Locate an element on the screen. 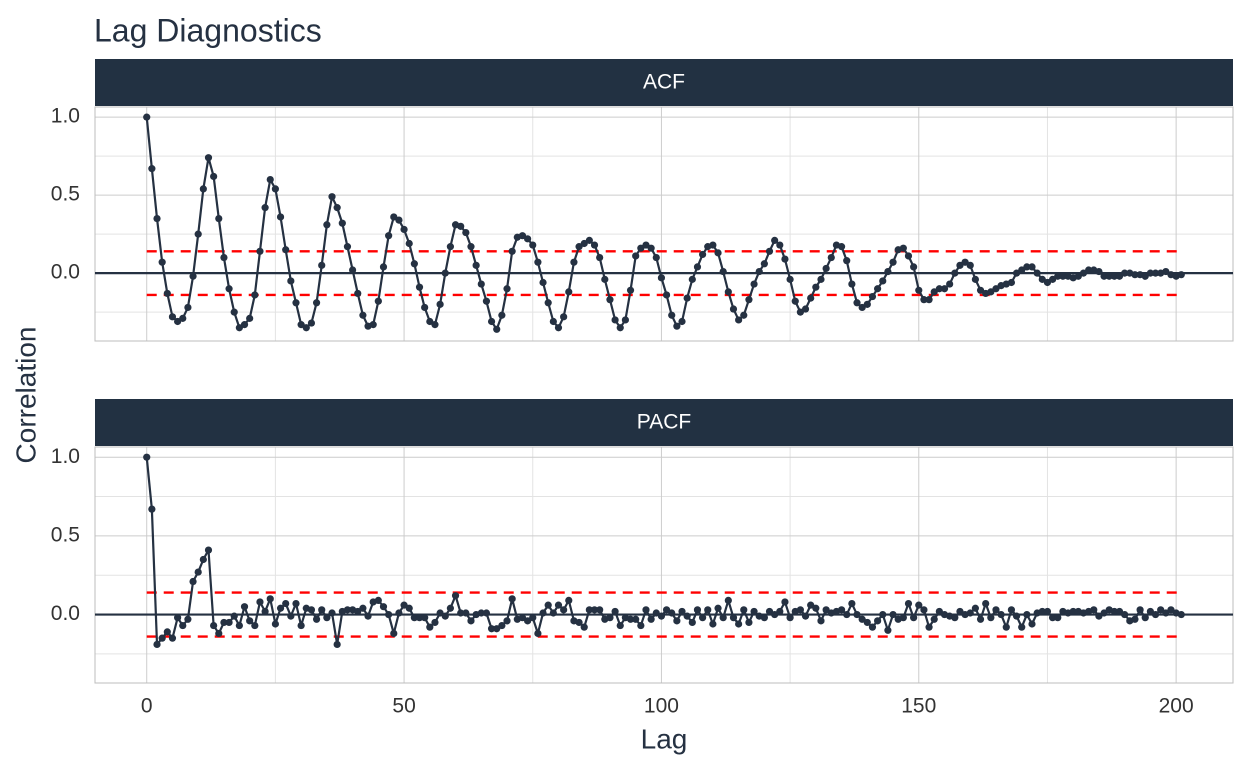 The image size is (1248, 773). x-axis-title: Lag is located at coordinates (664, 738).